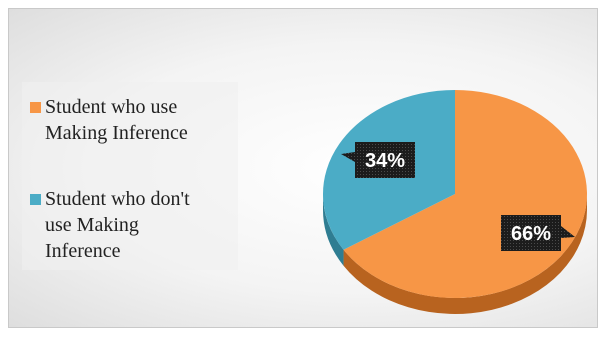  I want to click on legend-entry-dont-use: Student who don't use Making Inference, so click(122, 225).